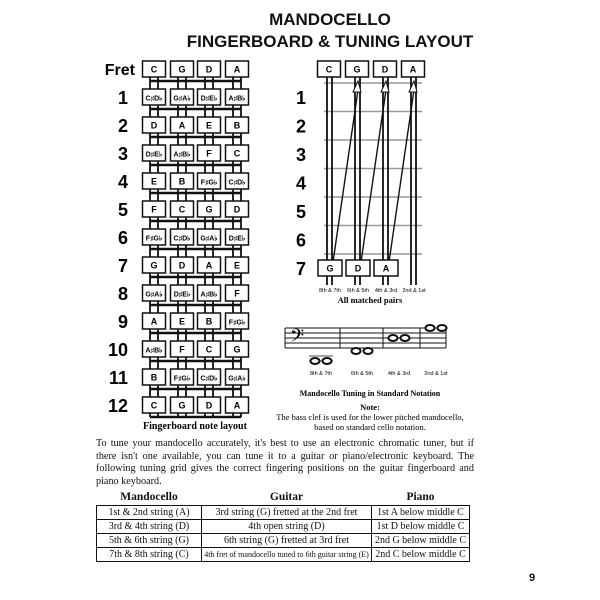  I want to click on header-piano: Piano, so click(420, 497).